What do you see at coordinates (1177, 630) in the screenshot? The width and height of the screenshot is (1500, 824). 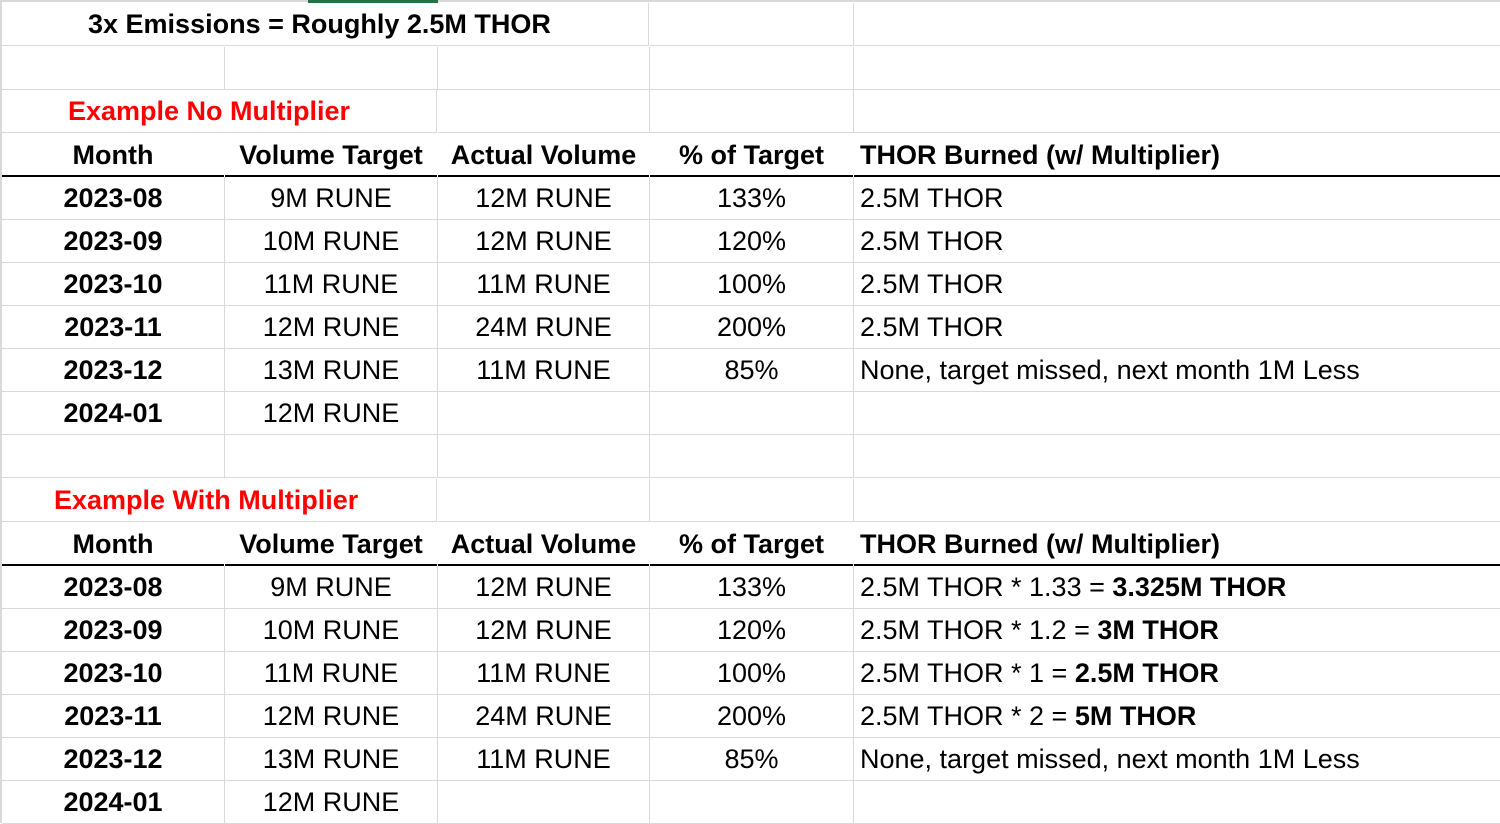 I see `thor-burned-cell: 2.5M THOR * 1.2 = 3M THOR` at bounding box center [1177, 630].